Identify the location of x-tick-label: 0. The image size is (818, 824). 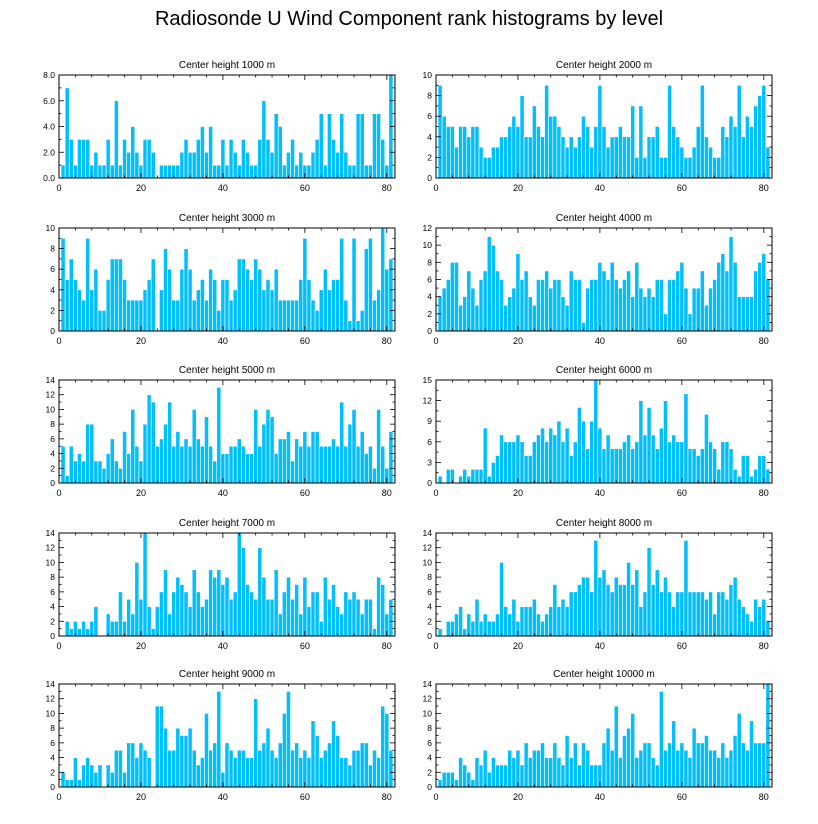
(58, 493).